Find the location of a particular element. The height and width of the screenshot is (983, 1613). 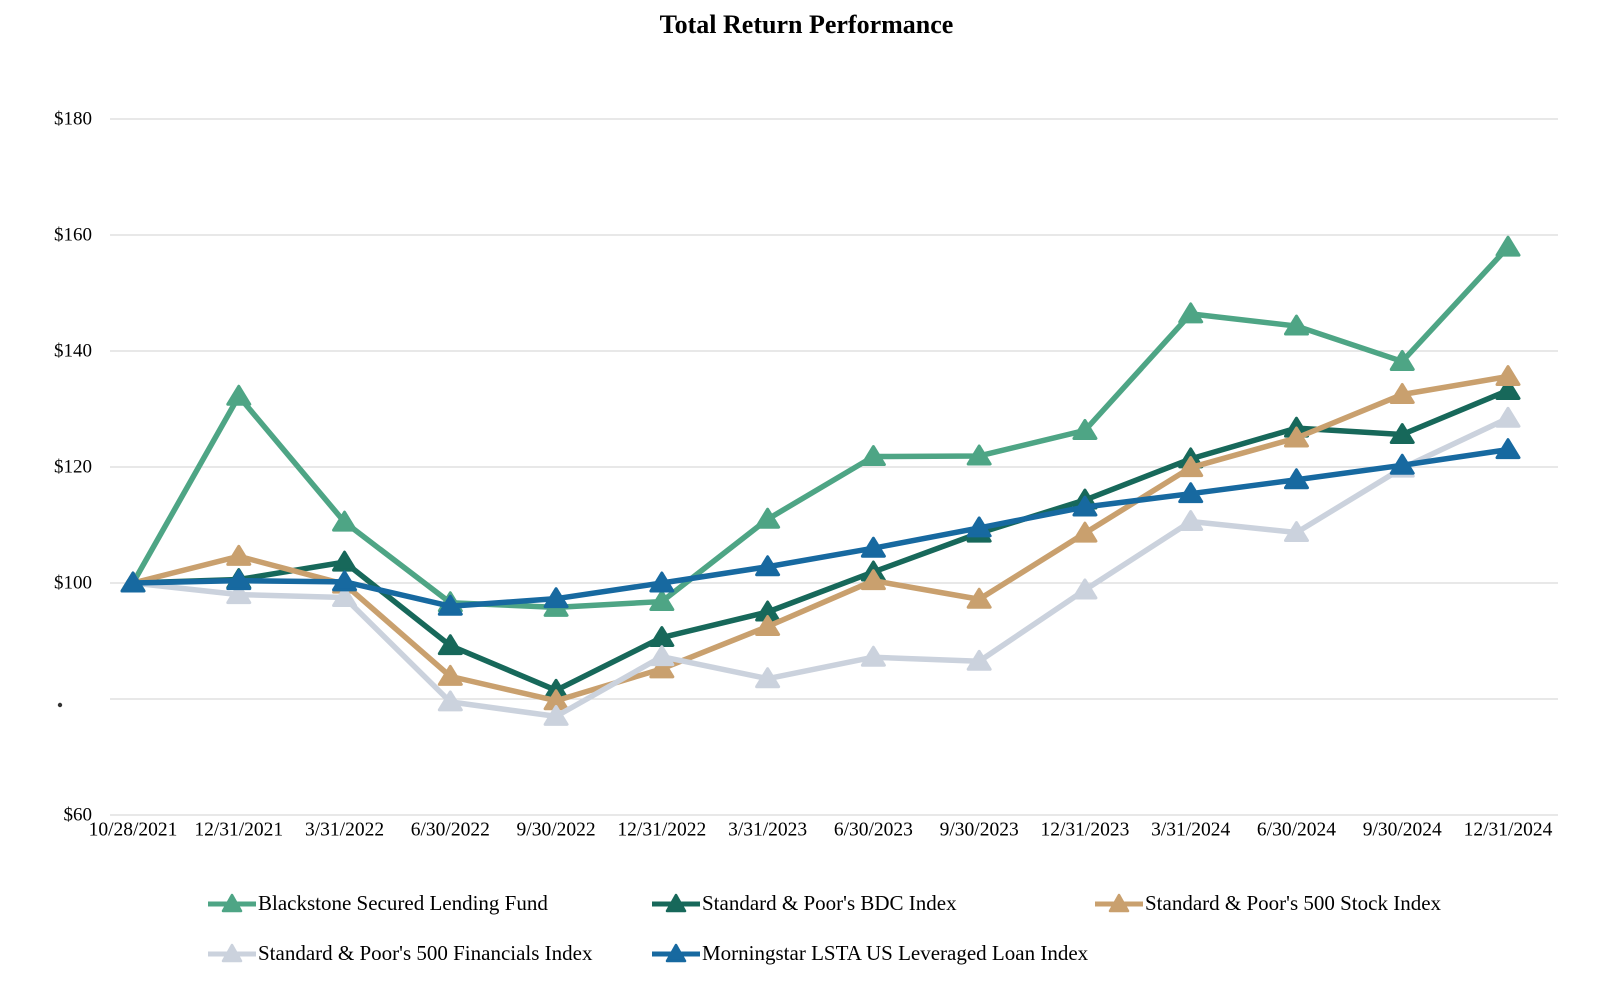

y-tick-label-140: $140 is located at coordinates (73, 351).